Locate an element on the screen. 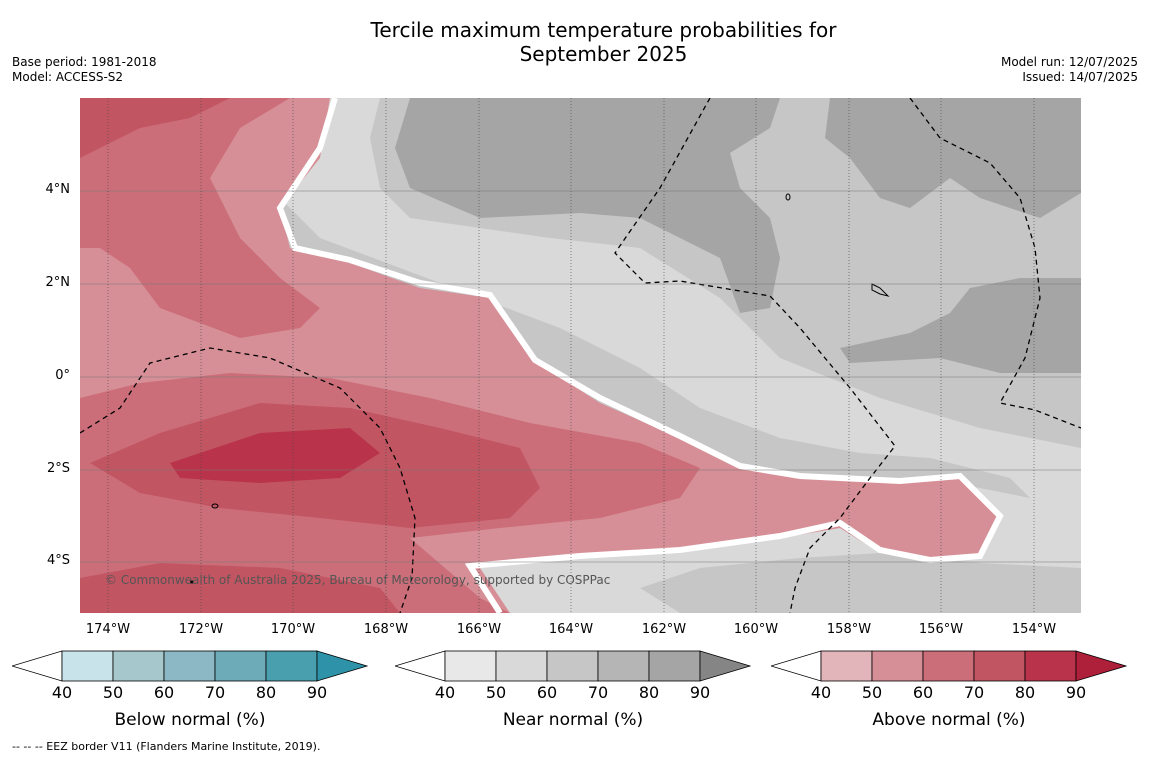 The width and height of the screenshot is (1150, 758). meta-right: Model run: 12/07/2025 Issued: 14/07/2025 is located at coordinates (1069, 70).